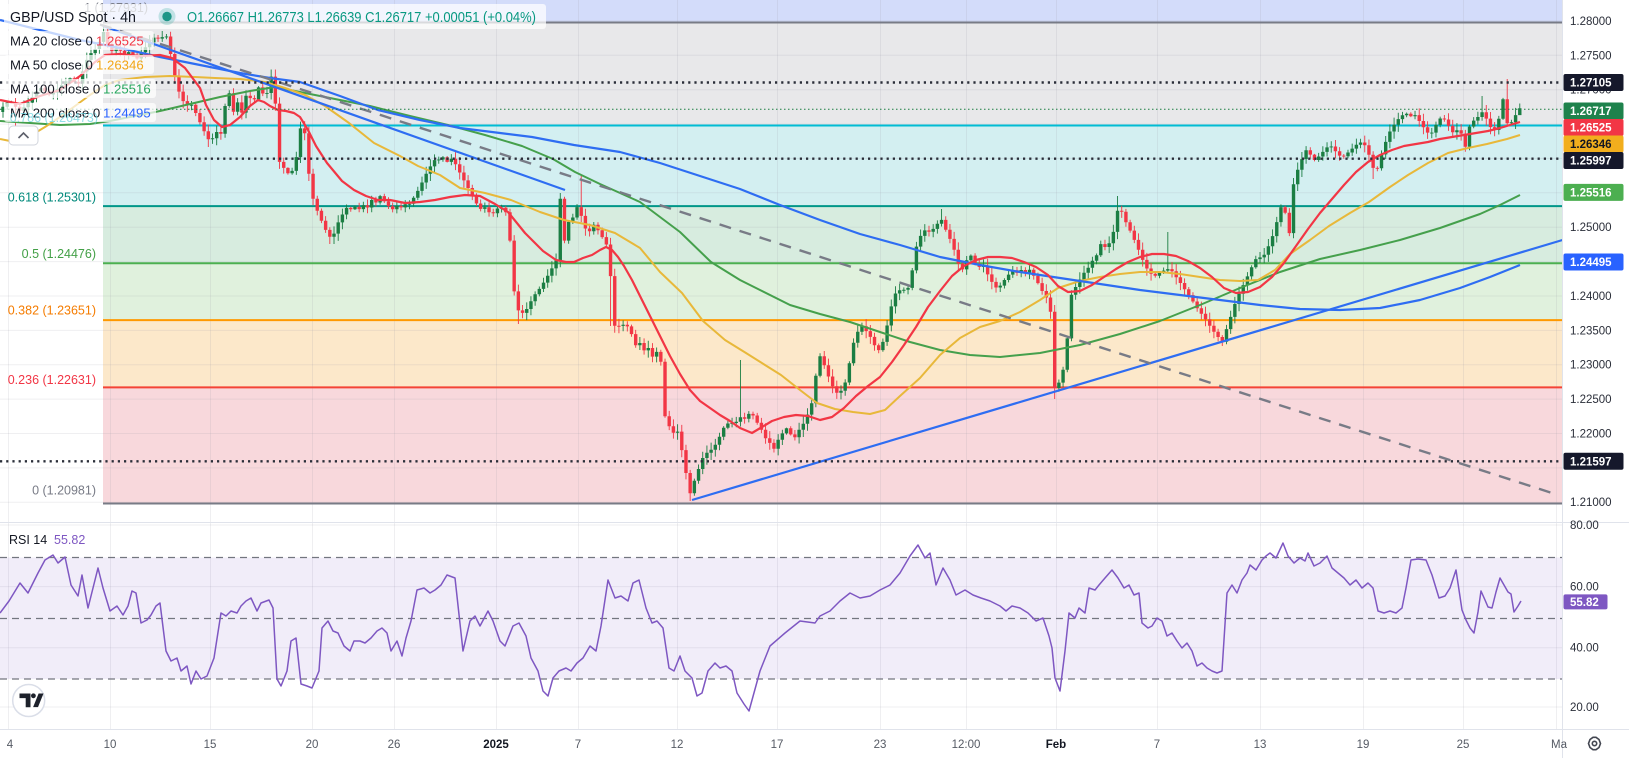 The width and height of the screenshot is (1629, 758). Describe the element at coordinates (1363, 745) in the screenshot. I see `svg-text: 19` at that location.